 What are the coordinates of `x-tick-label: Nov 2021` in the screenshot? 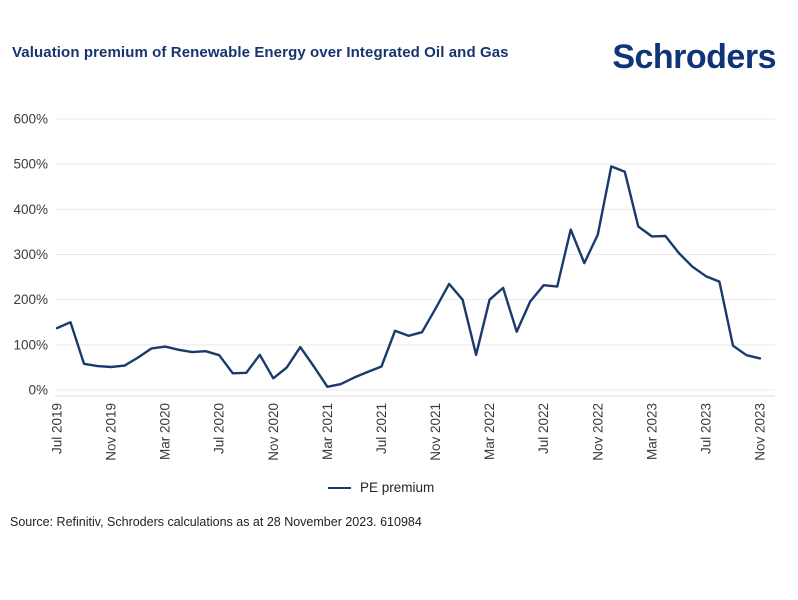 It's located at (435, 432).